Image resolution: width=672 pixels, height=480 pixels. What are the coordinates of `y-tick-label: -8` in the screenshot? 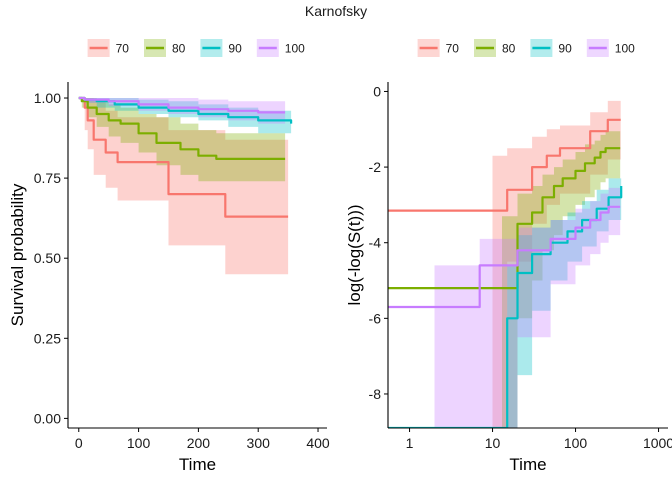 It's located at (375, 394).